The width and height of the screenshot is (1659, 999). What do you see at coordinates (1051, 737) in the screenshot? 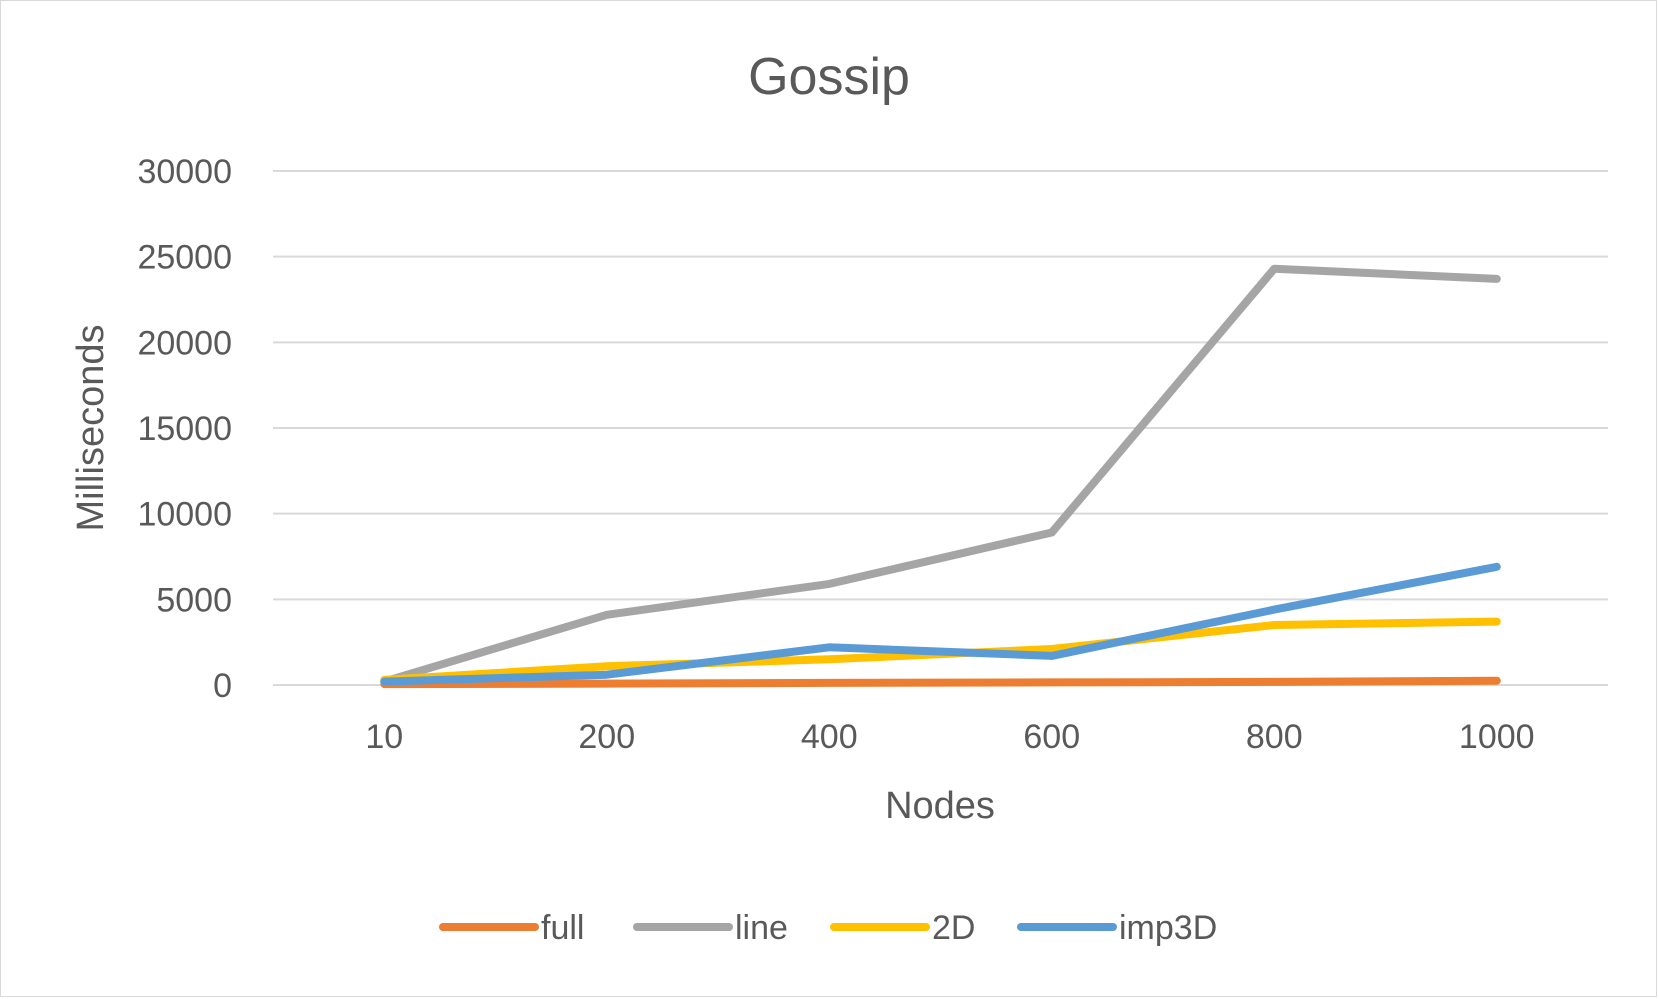
I see `x-tick-label: 600` at bounding box center [1051, 737].